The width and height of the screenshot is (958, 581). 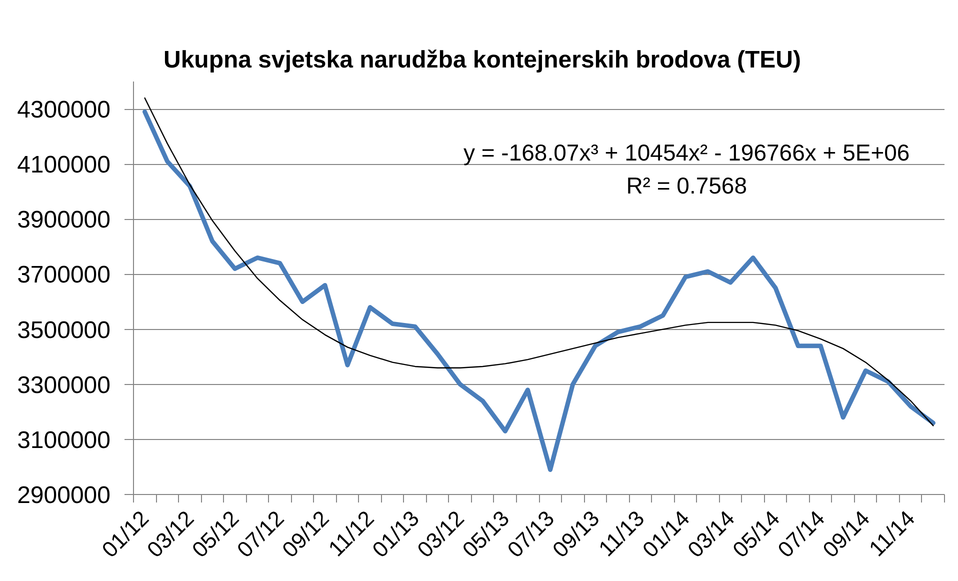 What do you see at coordinates (64, 110) in the screenshot?
I see `y-tick-label: 4300000` at bounding box center [64, 110].